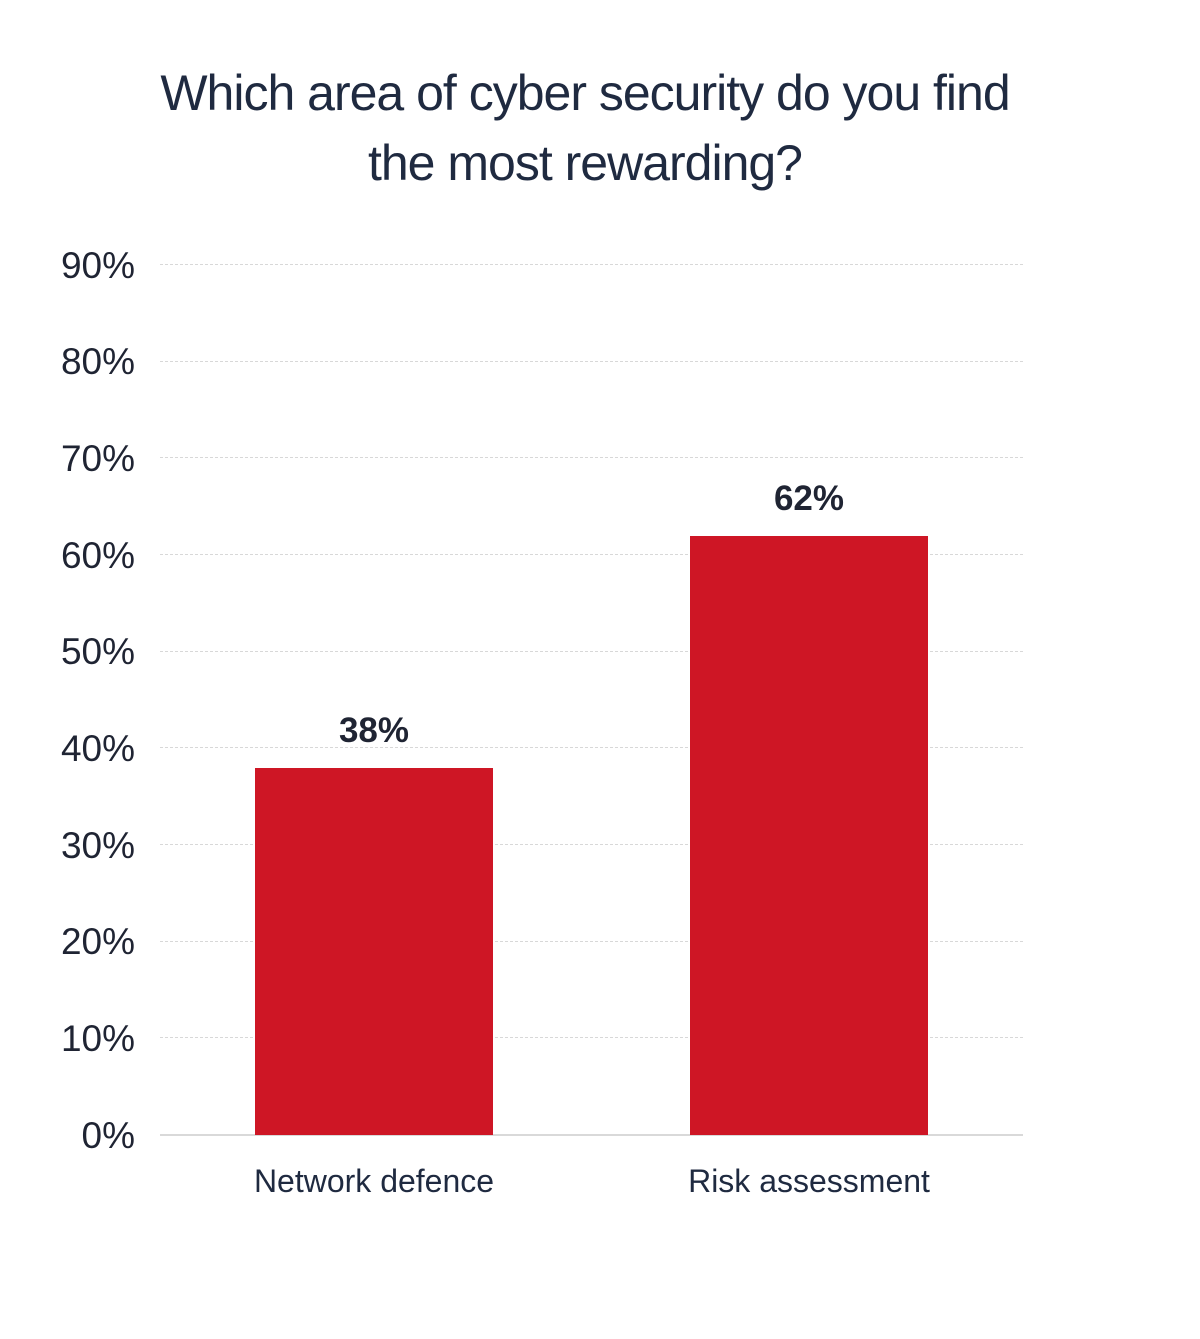  Describe the element at coordinates (97, 458) in the screenshot. I see `y-axis-tick-70: 70%` at that location.